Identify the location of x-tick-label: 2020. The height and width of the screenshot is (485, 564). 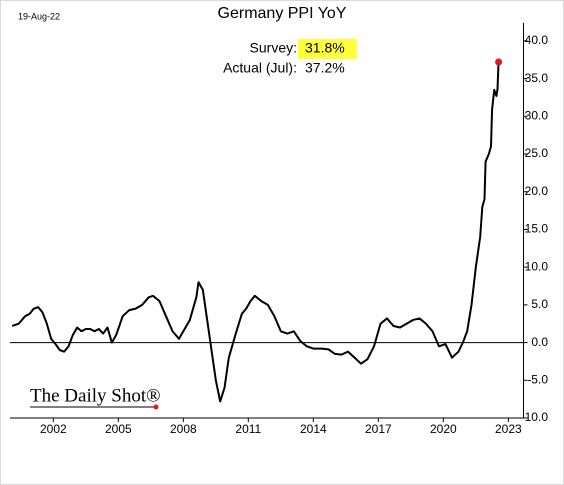
(443, 429).